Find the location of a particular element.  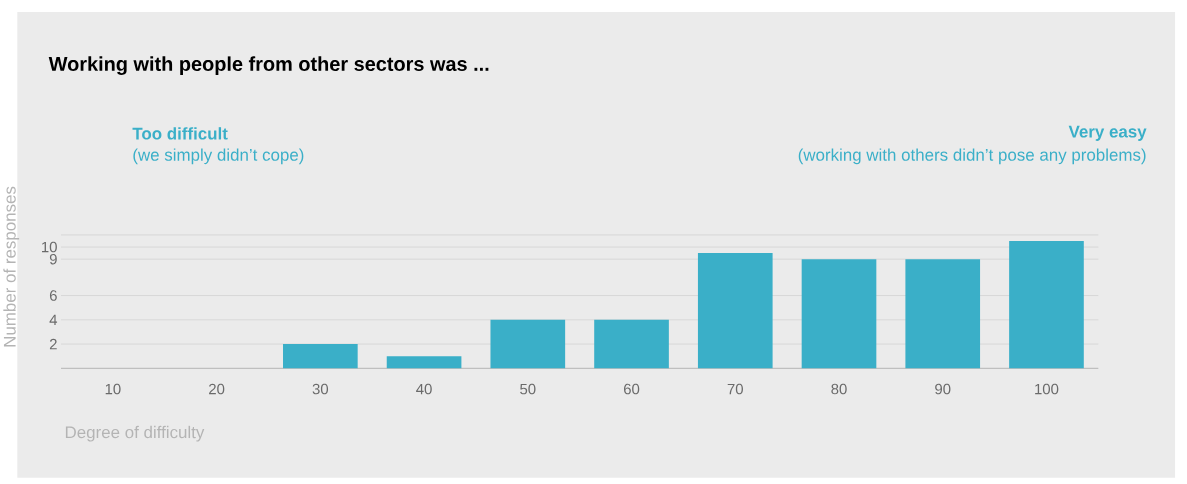

y-tick-label: 6 is located at coordinates (53, 295).